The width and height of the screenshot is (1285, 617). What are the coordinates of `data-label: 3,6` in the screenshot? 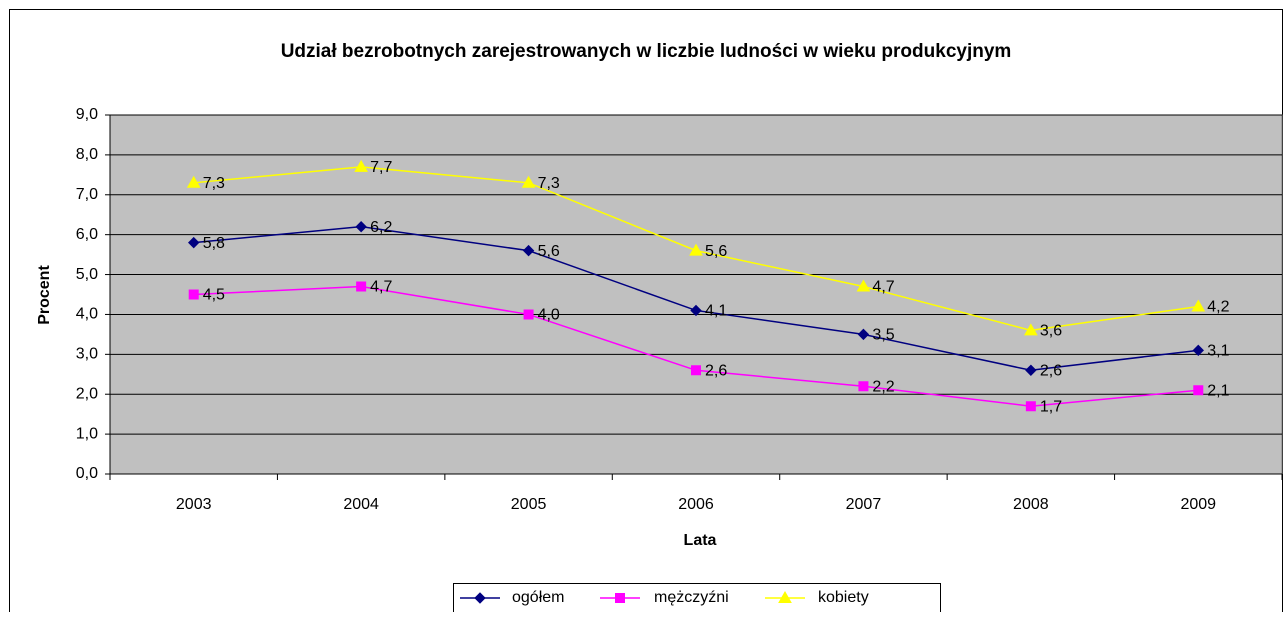 It's located at (1051, 331).